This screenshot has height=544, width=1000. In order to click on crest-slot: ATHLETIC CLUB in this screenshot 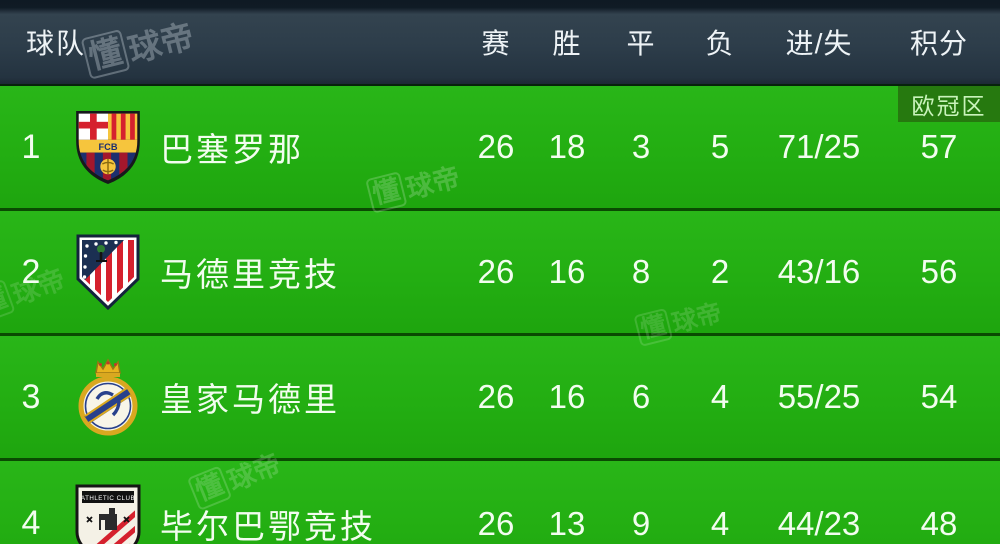, I will do `click(108, 514)`.